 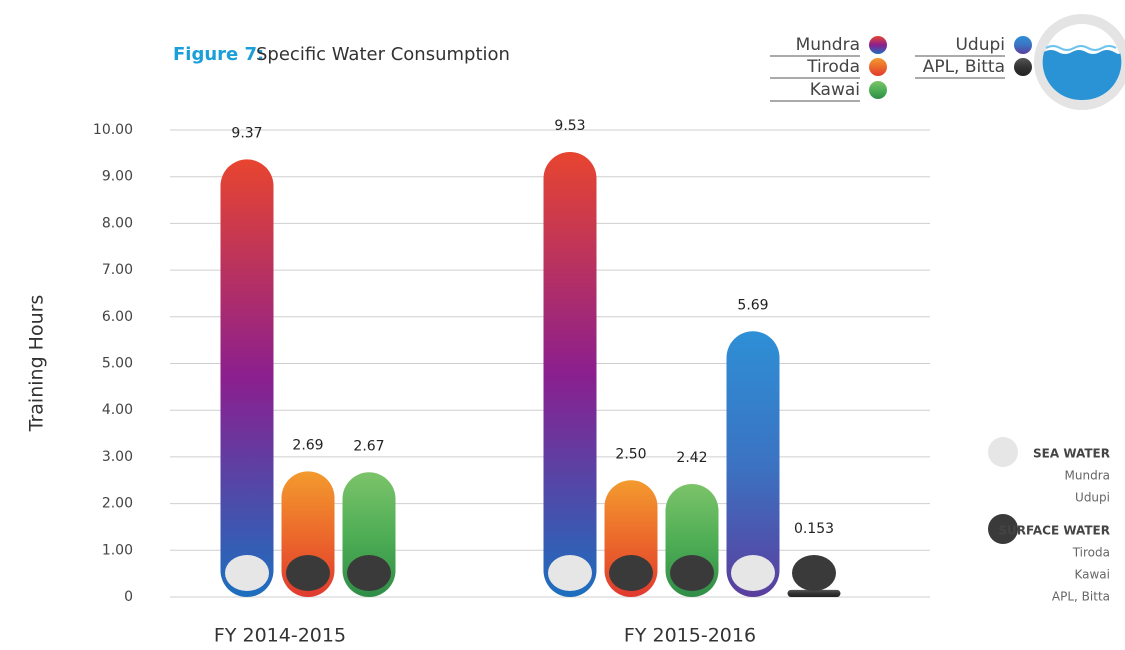 I want to click on value-label: 2.67, so click(x=368, y=446).